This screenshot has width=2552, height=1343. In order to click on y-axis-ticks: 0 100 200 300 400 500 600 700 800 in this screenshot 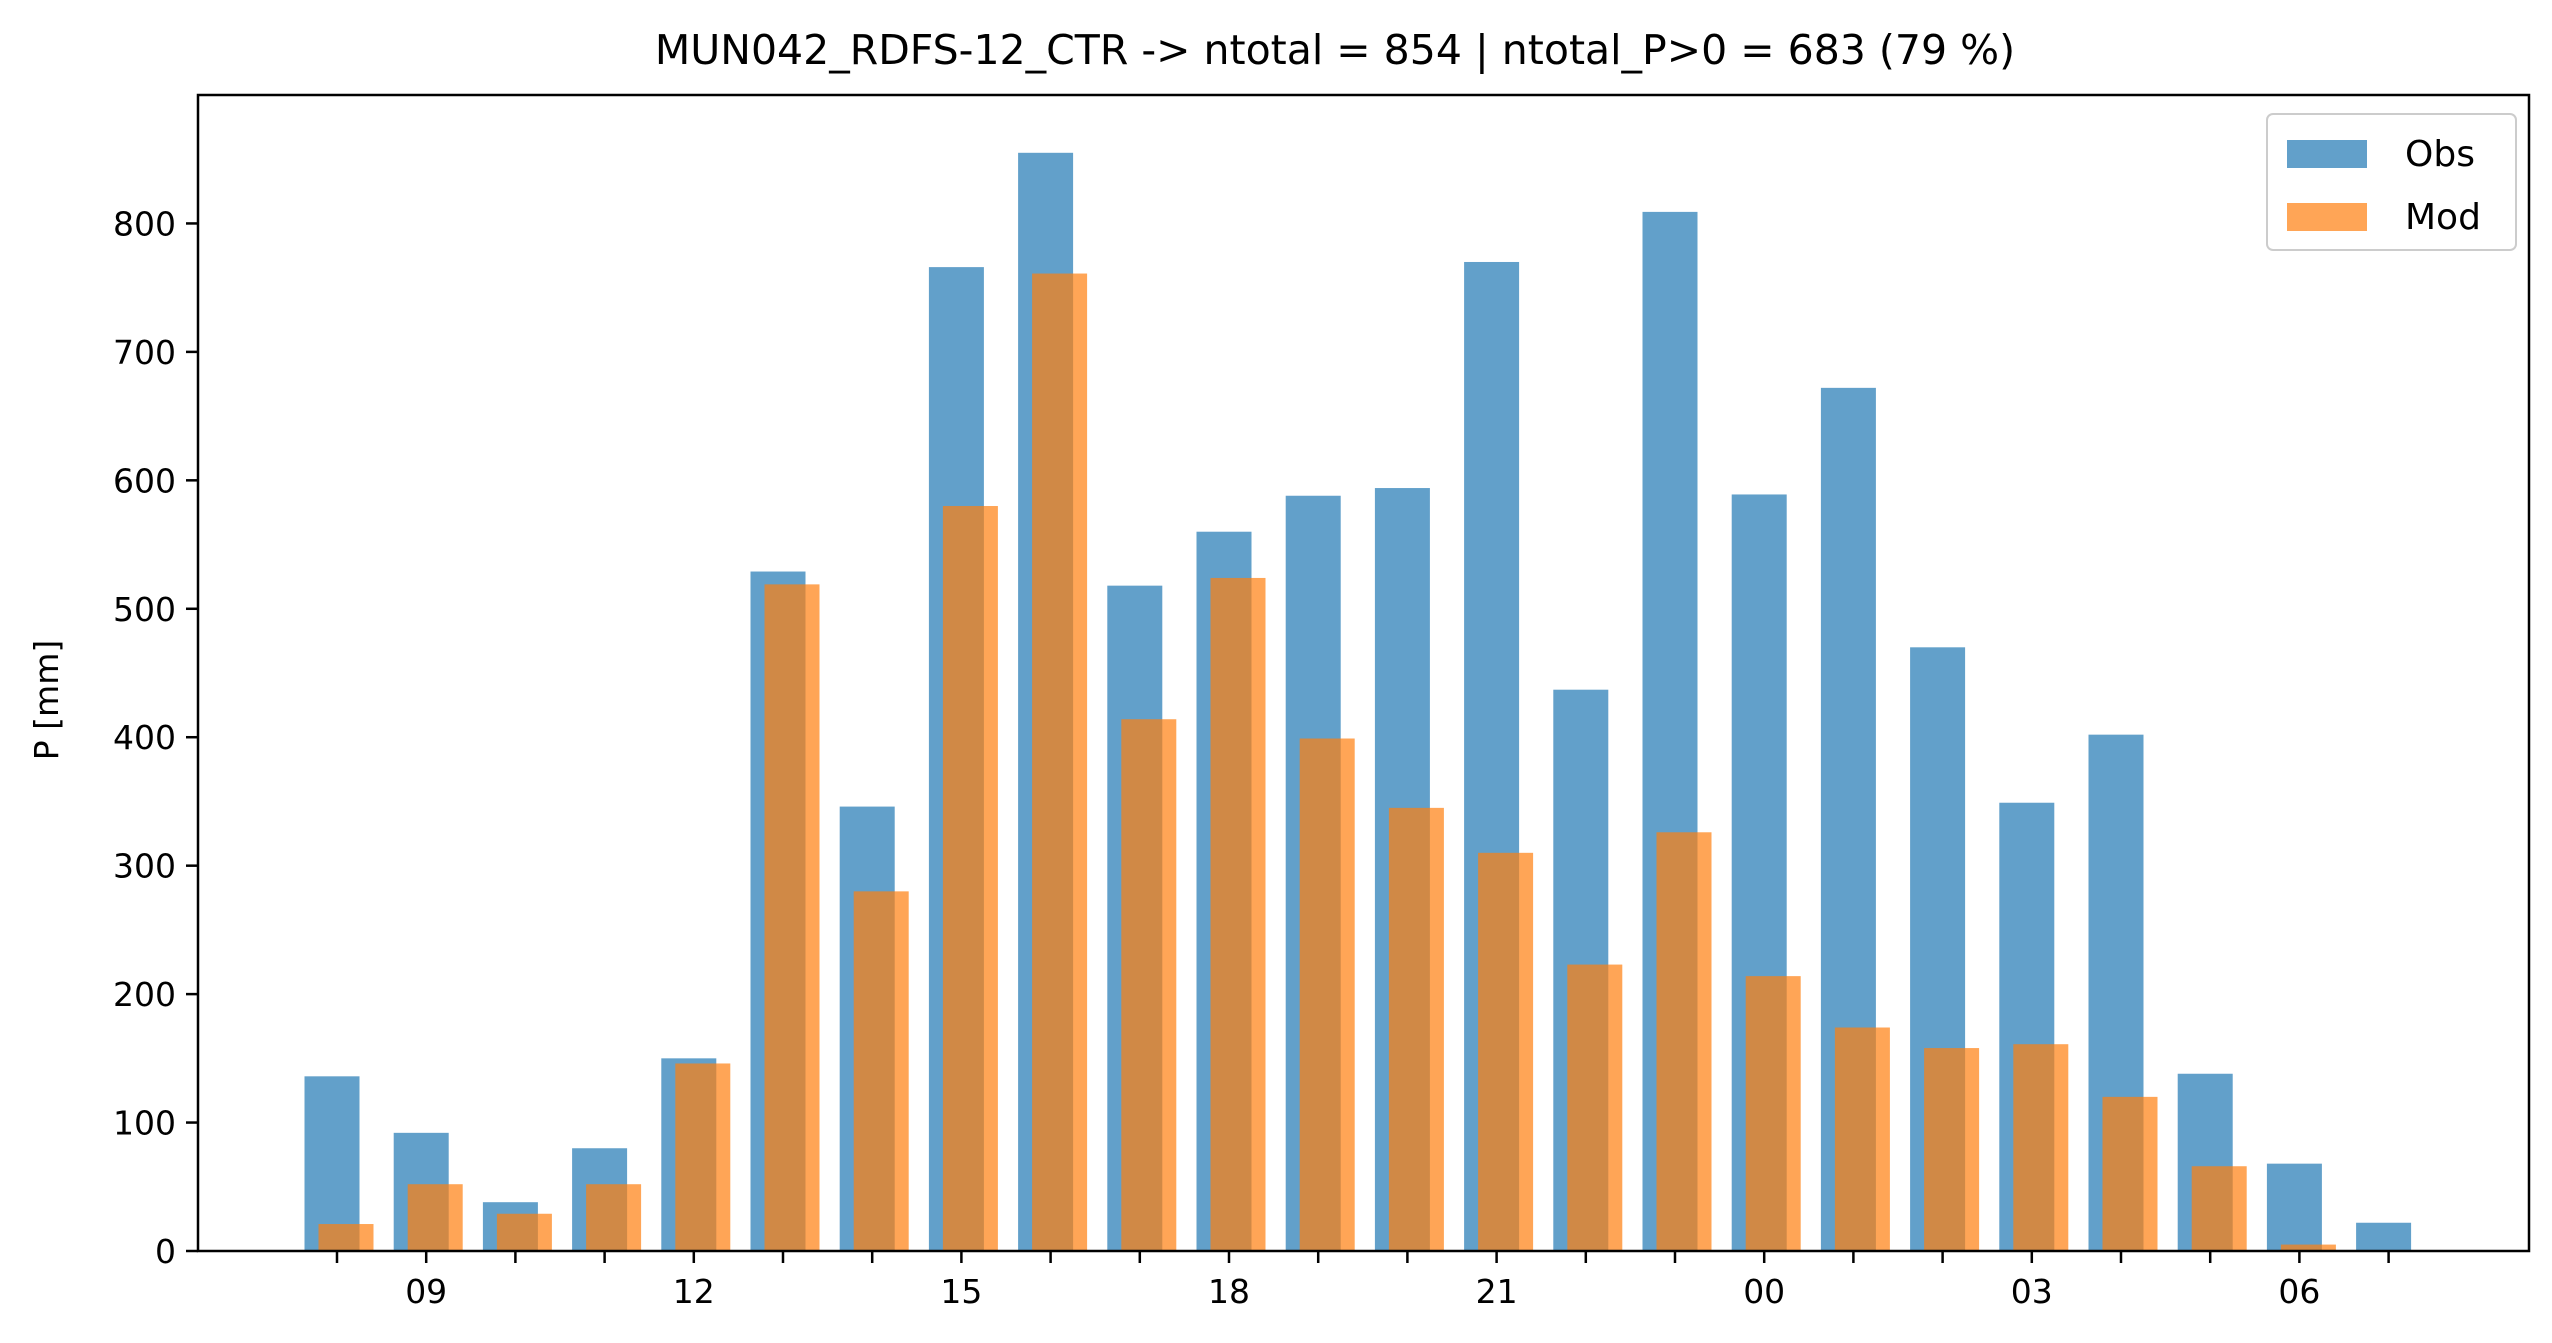, I will do `click(155, 737)`.